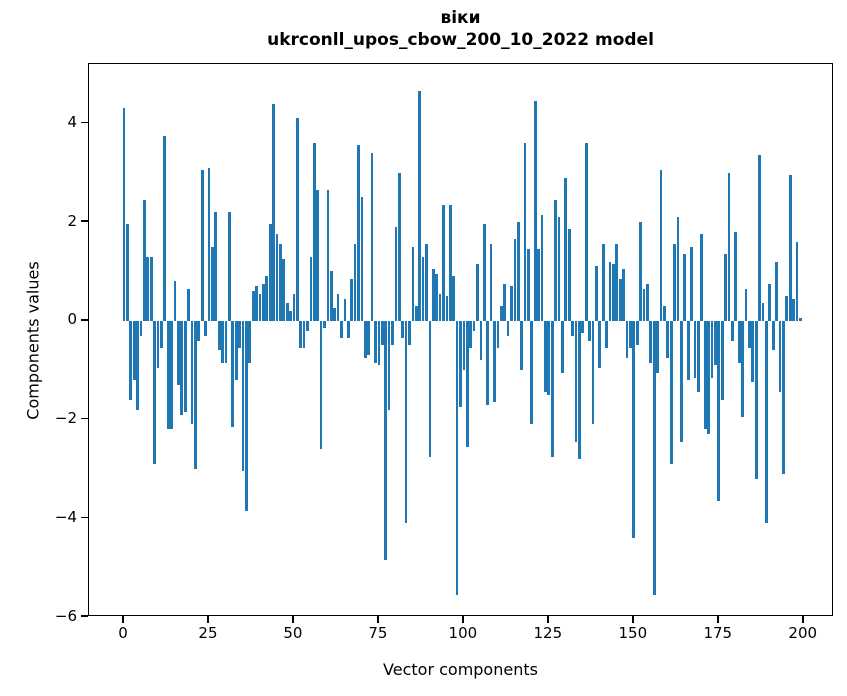  What do you see at coordinates (293, 633) in the screenshot?
I see `x-tick-label: 50` at bounding box center [293, 633].